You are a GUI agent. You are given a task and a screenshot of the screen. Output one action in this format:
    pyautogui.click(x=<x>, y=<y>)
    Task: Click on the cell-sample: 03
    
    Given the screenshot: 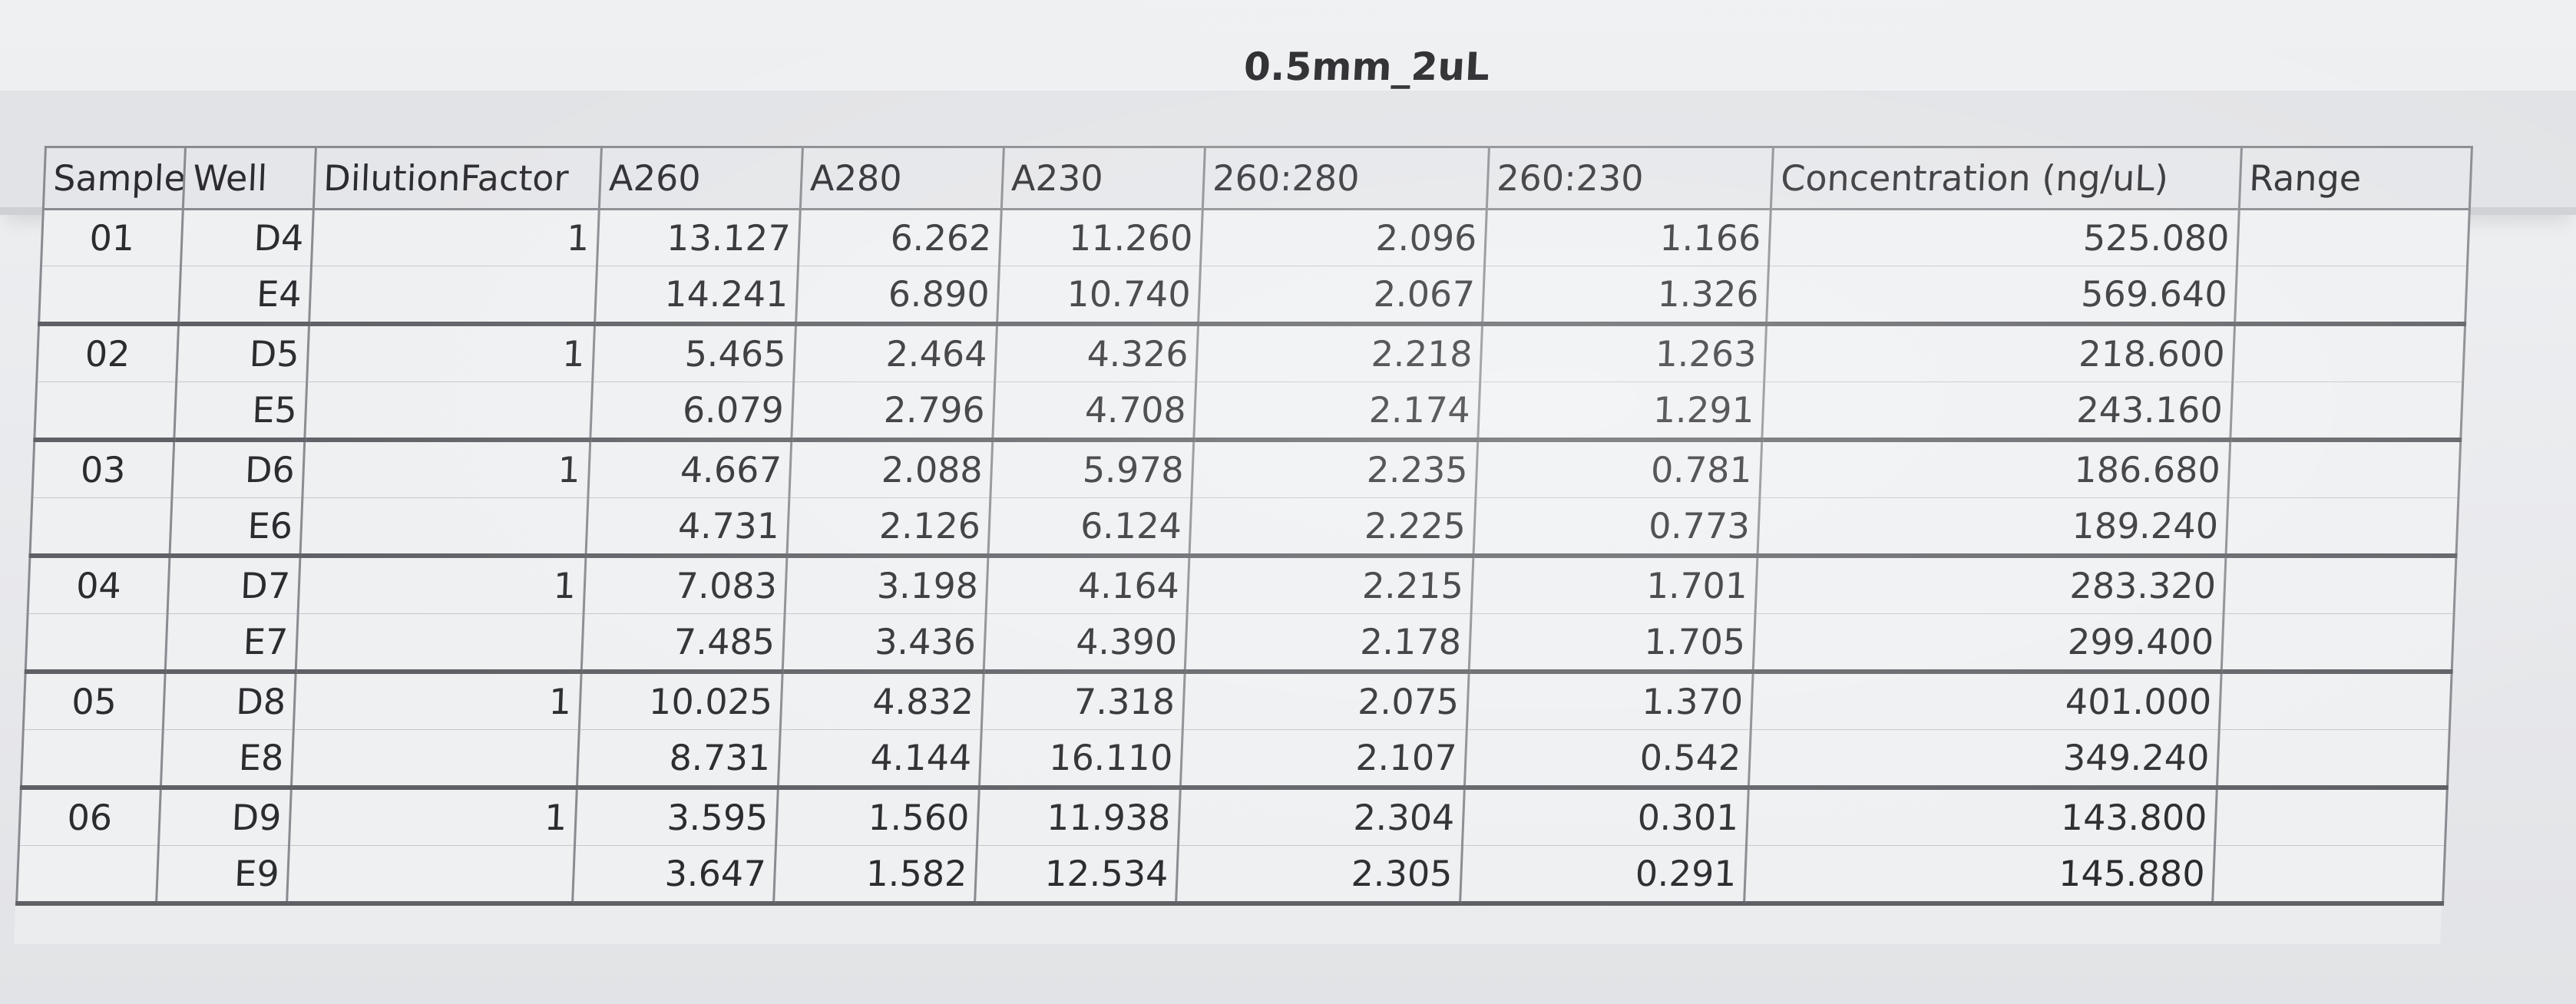 What is the action you would take?
    pyautogui.click(x=102, y=469)
    